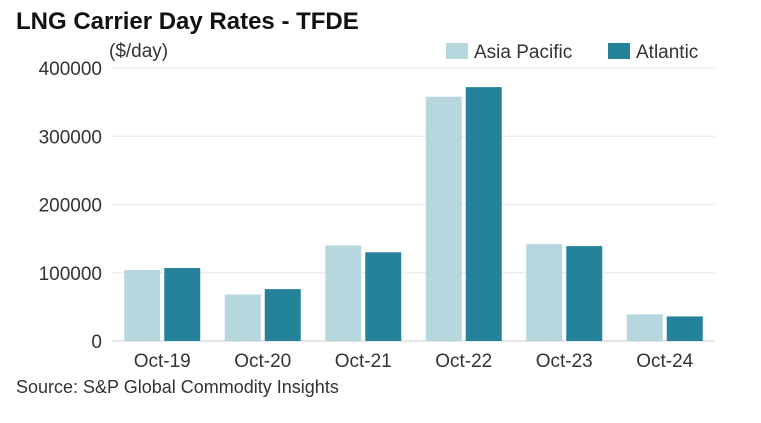 Image resolution: width=761 pixels, height=423 pixels. What do you see at coordinates (70, 137) in the screenshot?
I see `y-tick-label: 300000` at bounding box center [70, 137].